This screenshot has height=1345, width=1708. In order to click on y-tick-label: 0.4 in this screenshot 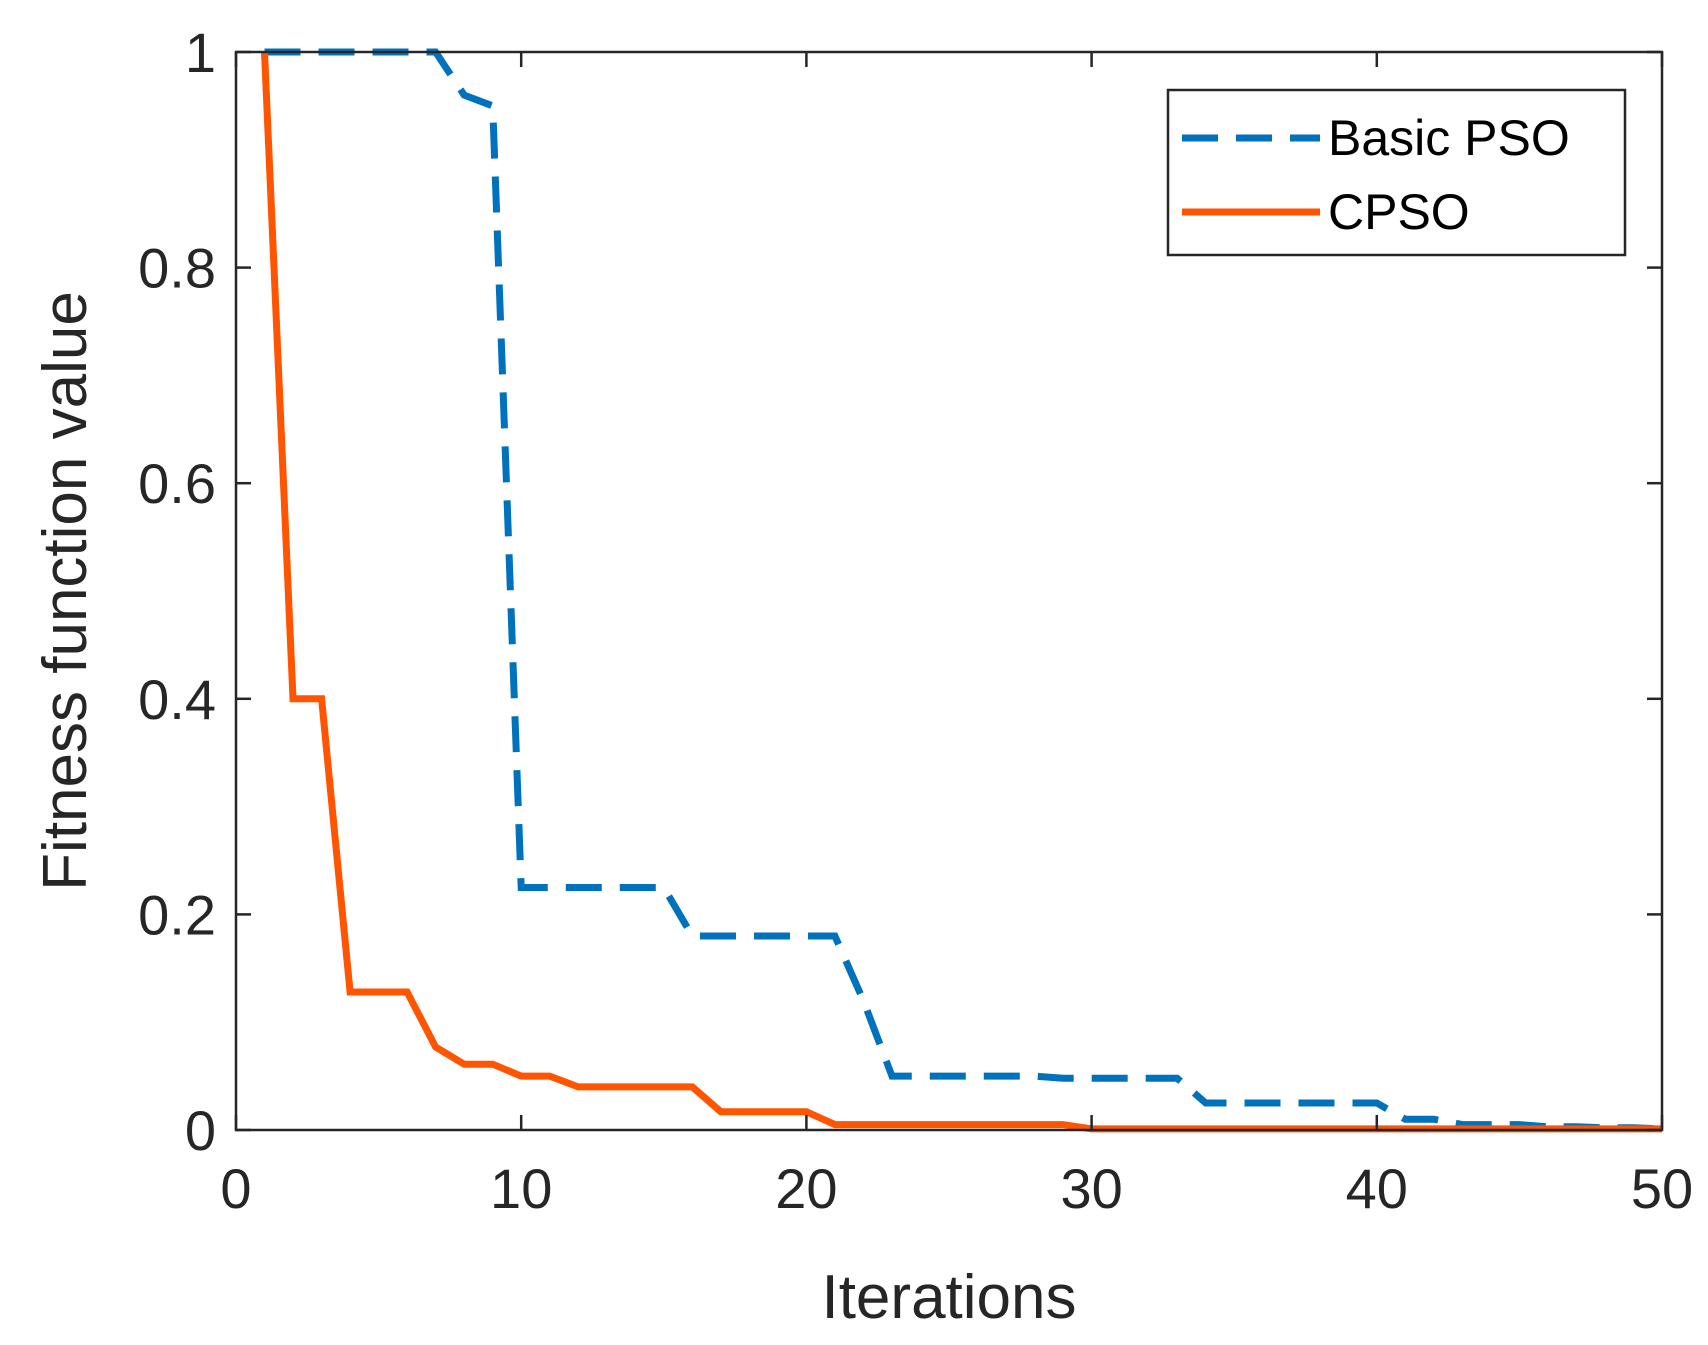, I will do `click(177, 699)`.